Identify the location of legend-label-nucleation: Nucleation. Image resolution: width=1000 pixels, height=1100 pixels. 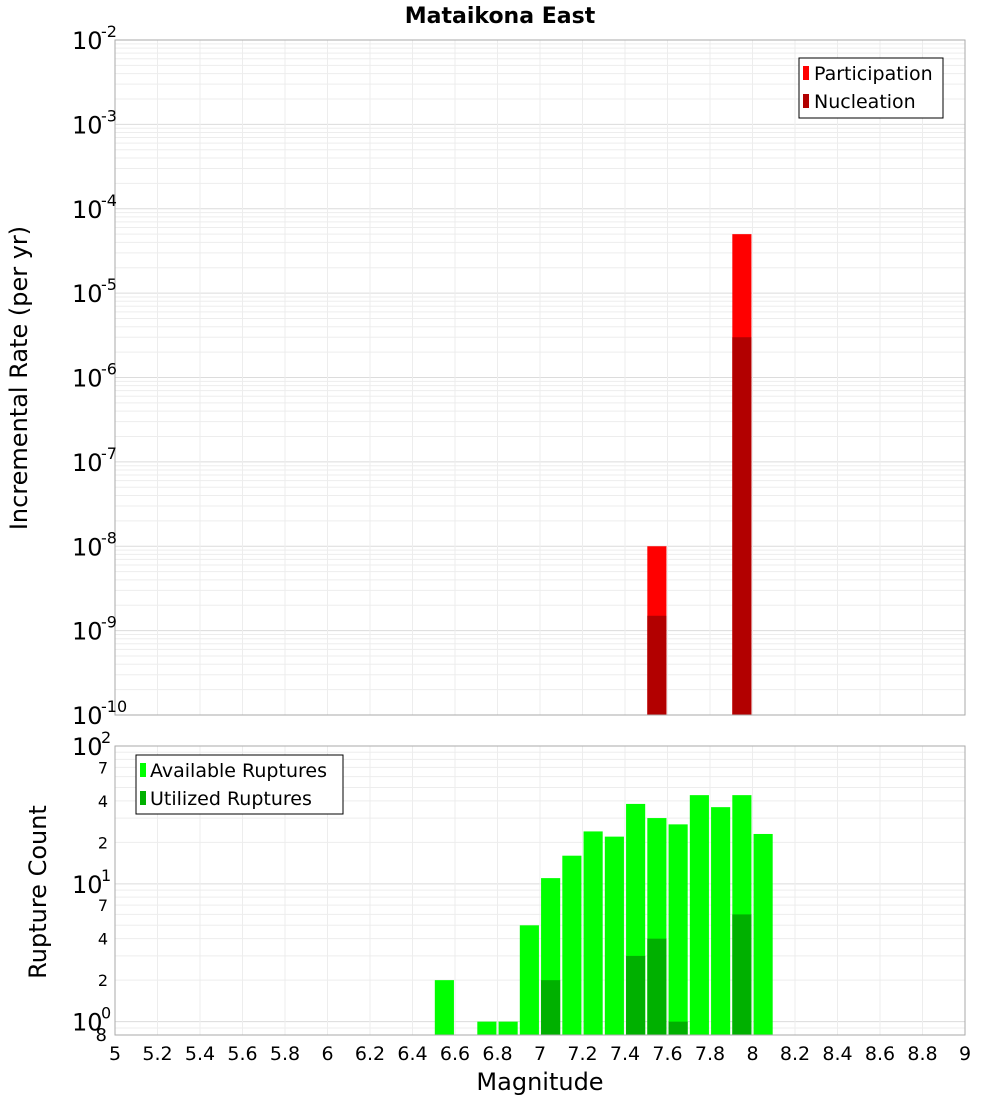
(865, 102).